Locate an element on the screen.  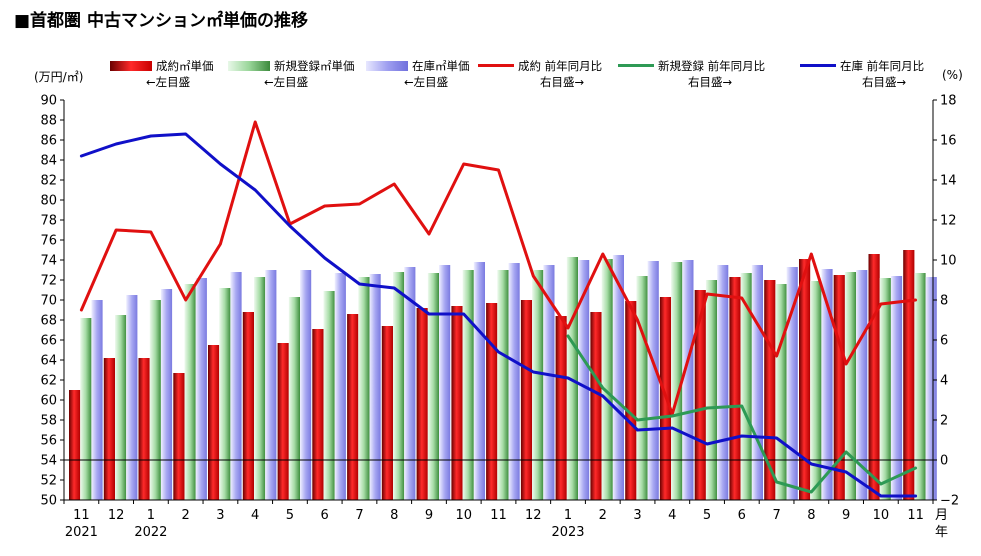
left-tick-label: 76 is located at coordinates (48, 241).